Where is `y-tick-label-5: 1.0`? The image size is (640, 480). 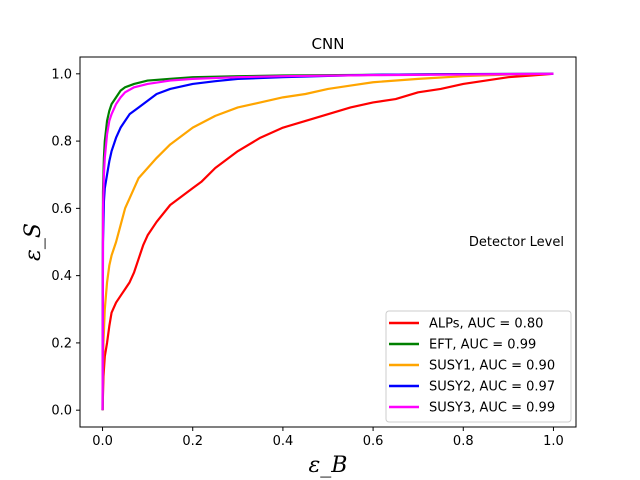
y-tick-label-5: 1.0 is located at coordinates (61, 74).